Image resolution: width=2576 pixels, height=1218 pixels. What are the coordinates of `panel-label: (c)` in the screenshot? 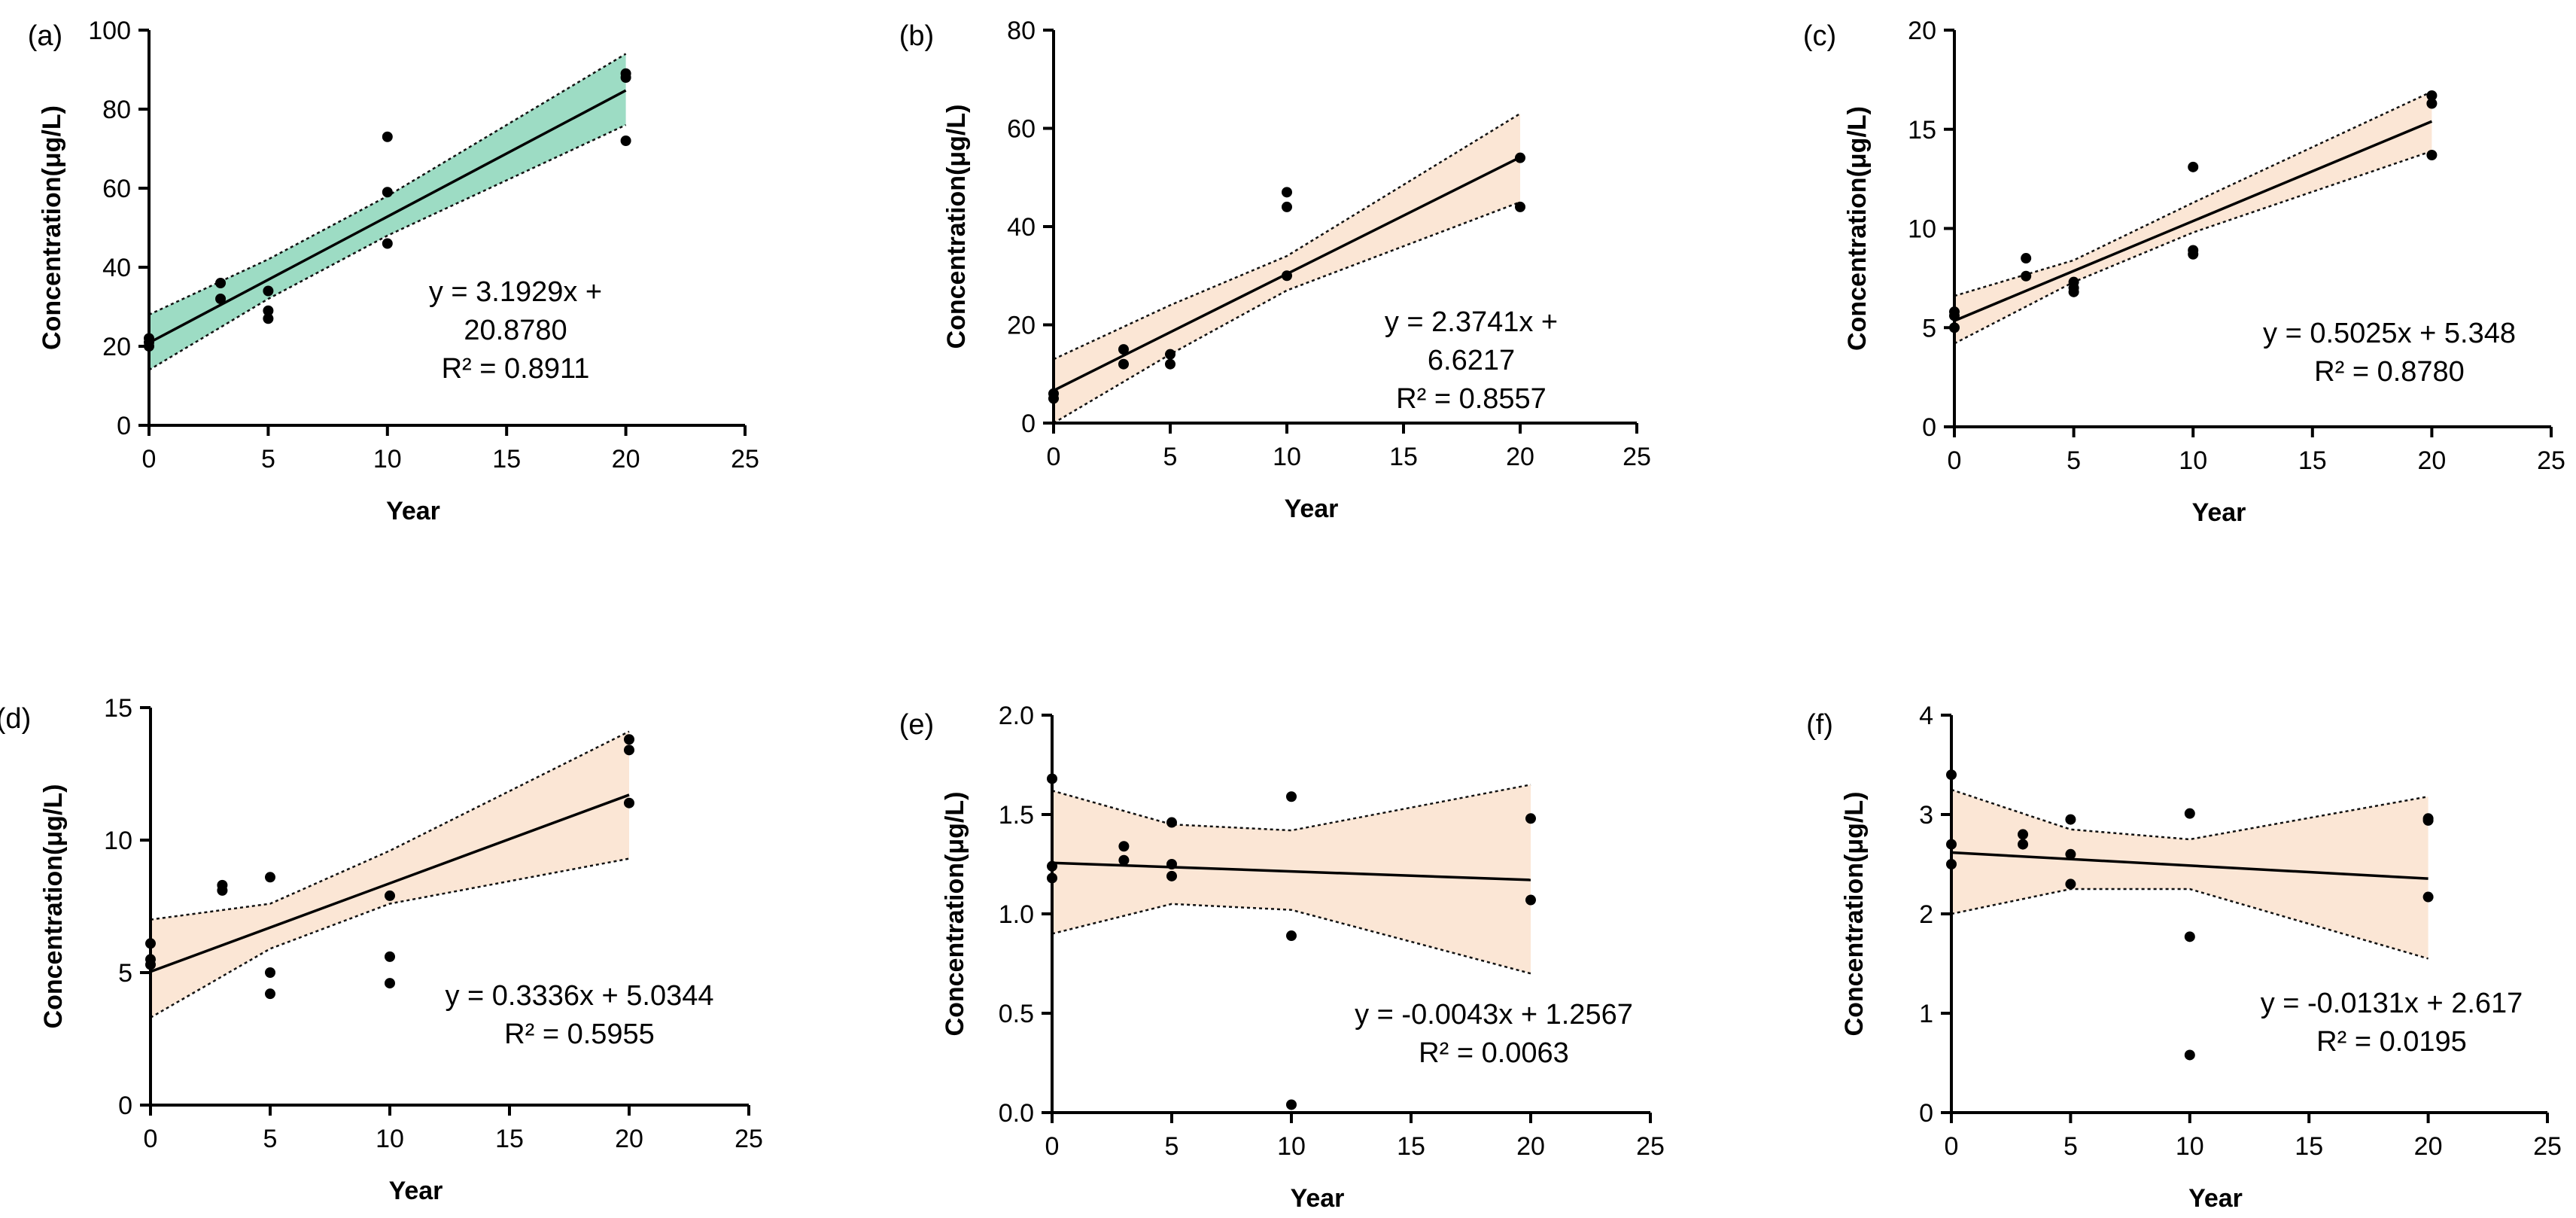 It's located at (1819, 36).